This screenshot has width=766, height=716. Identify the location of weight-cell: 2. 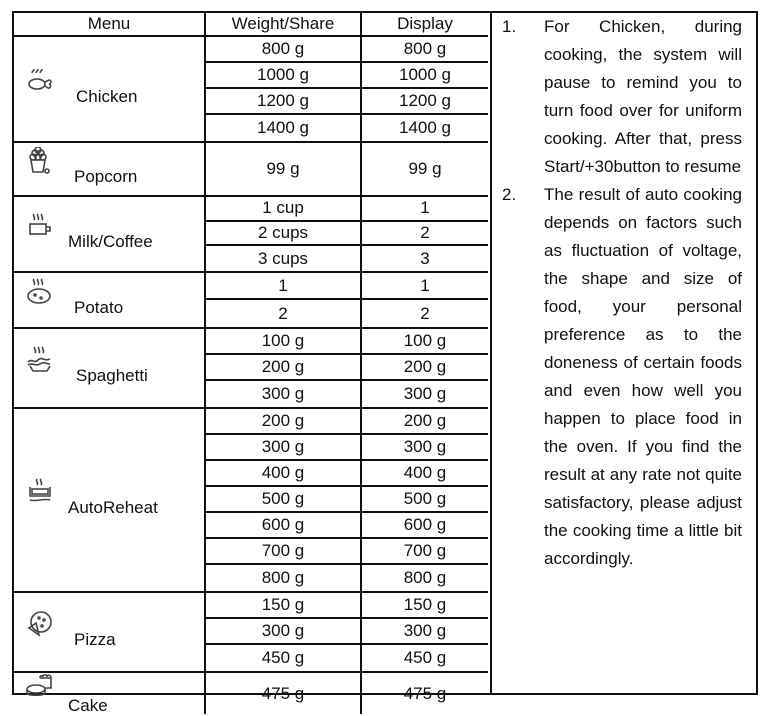
(284, 314).